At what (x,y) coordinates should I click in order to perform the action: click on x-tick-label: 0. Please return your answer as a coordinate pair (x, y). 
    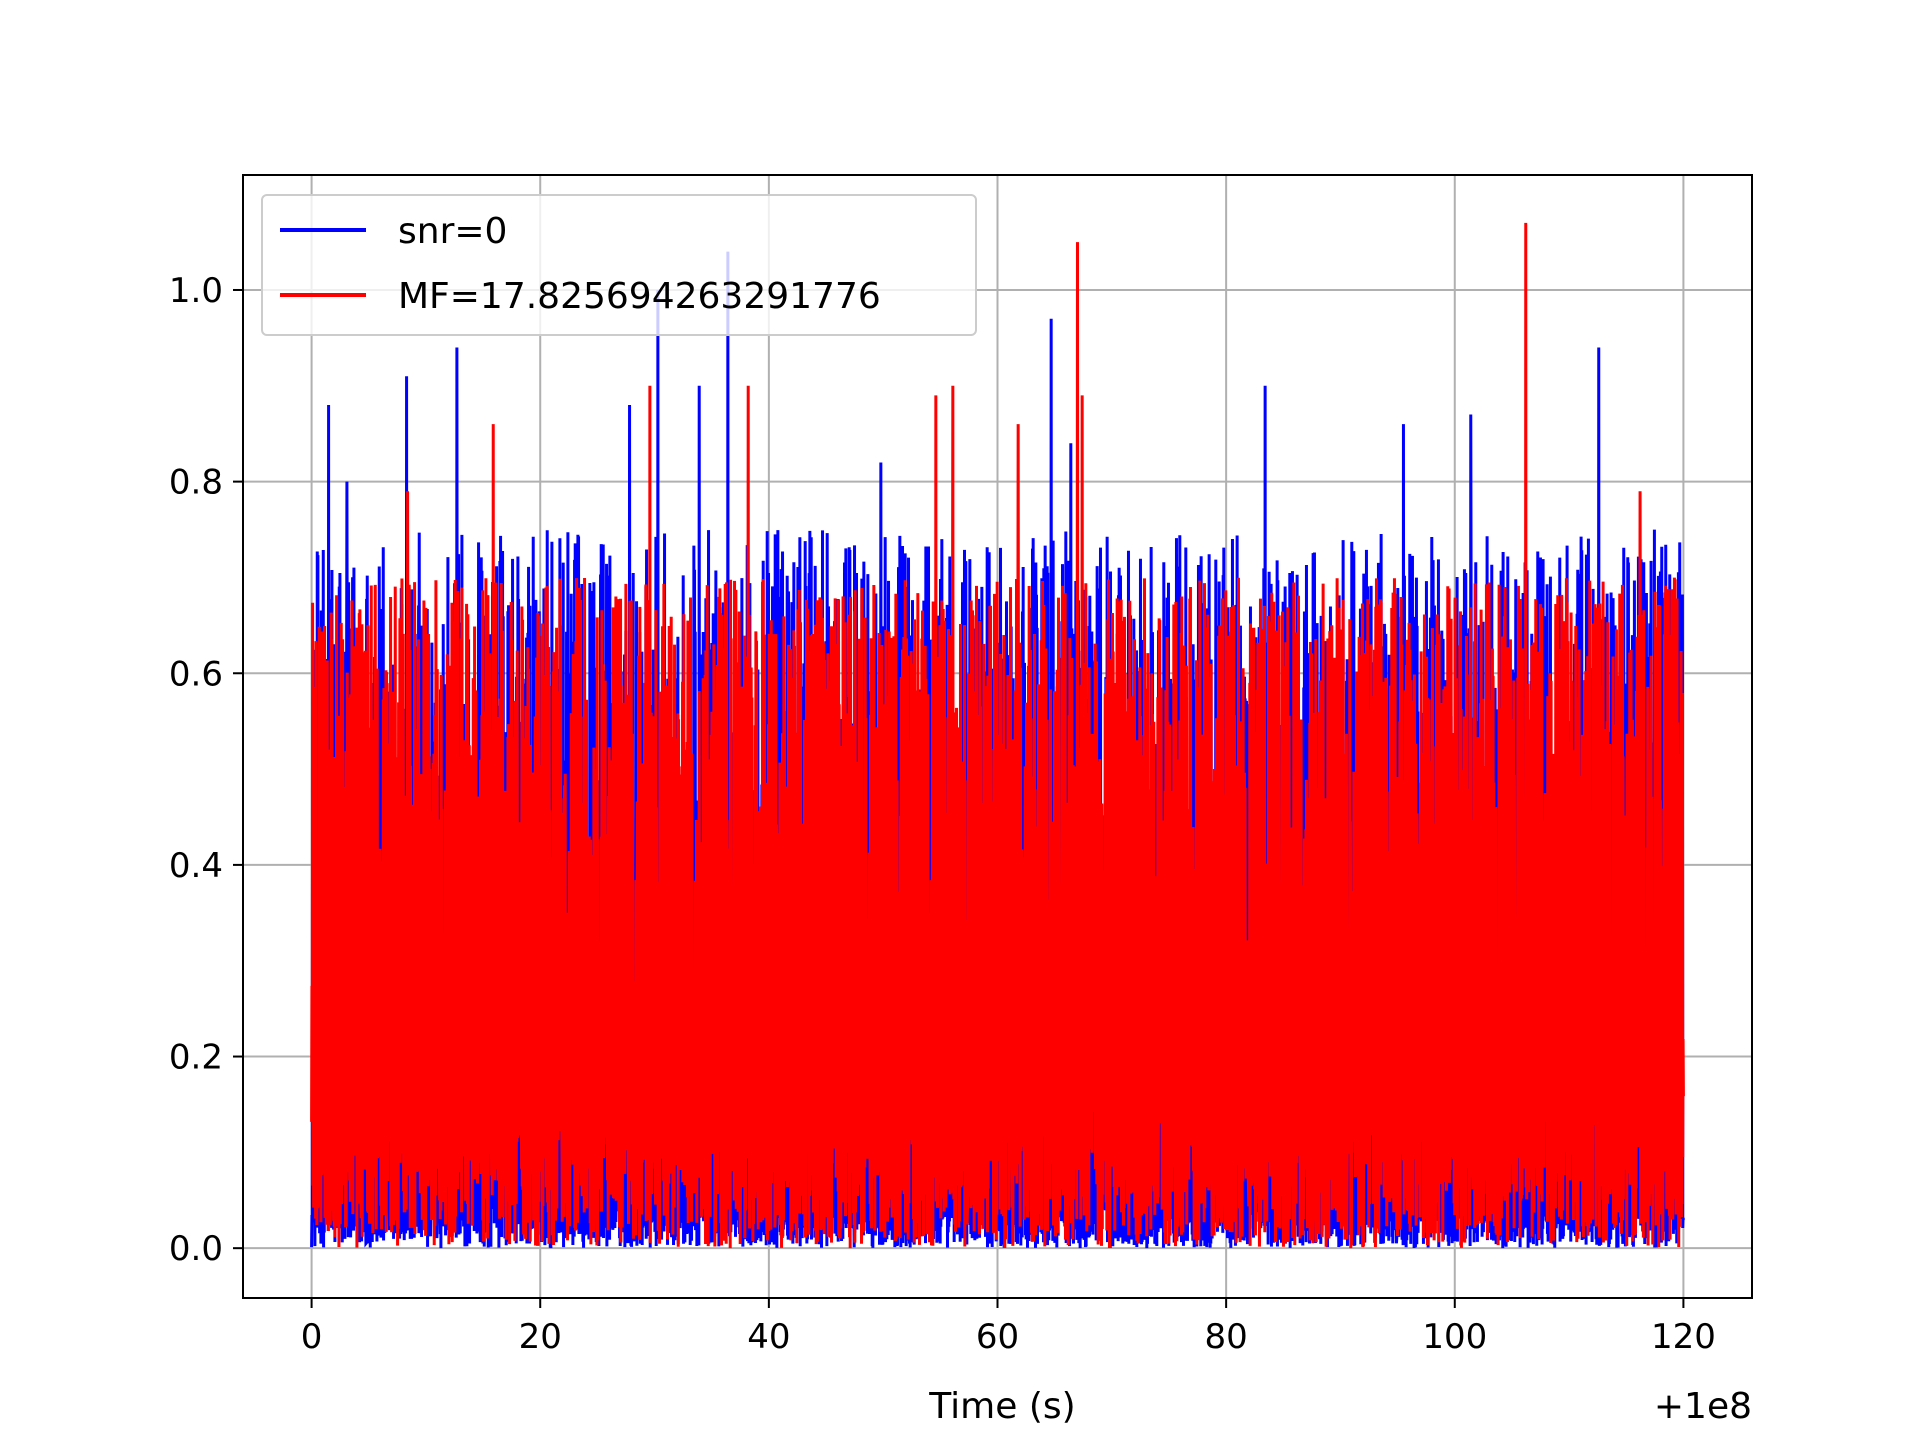
    Looking at the image, I should click on (312, 1337).